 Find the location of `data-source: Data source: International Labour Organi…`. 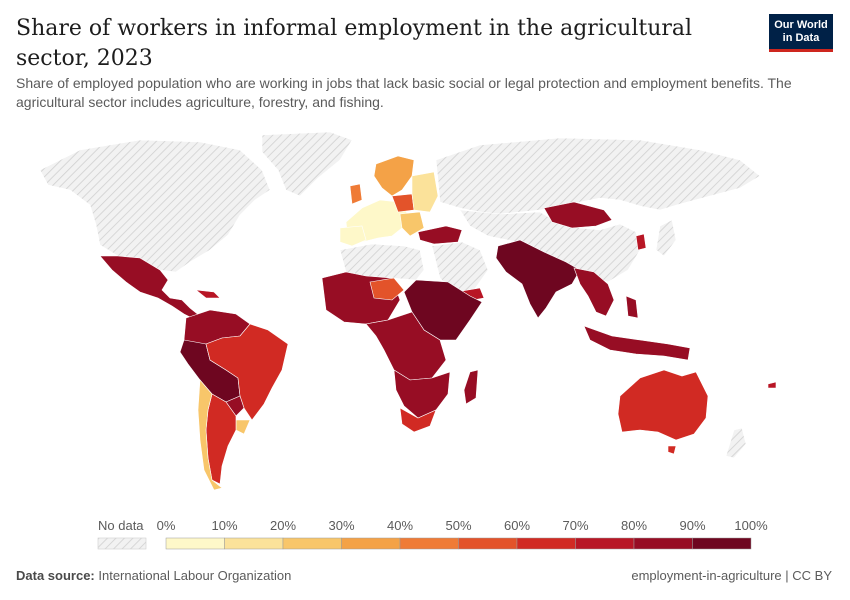

data-source: Data source: International Labour Organi… is located at coordinates (153, 575).